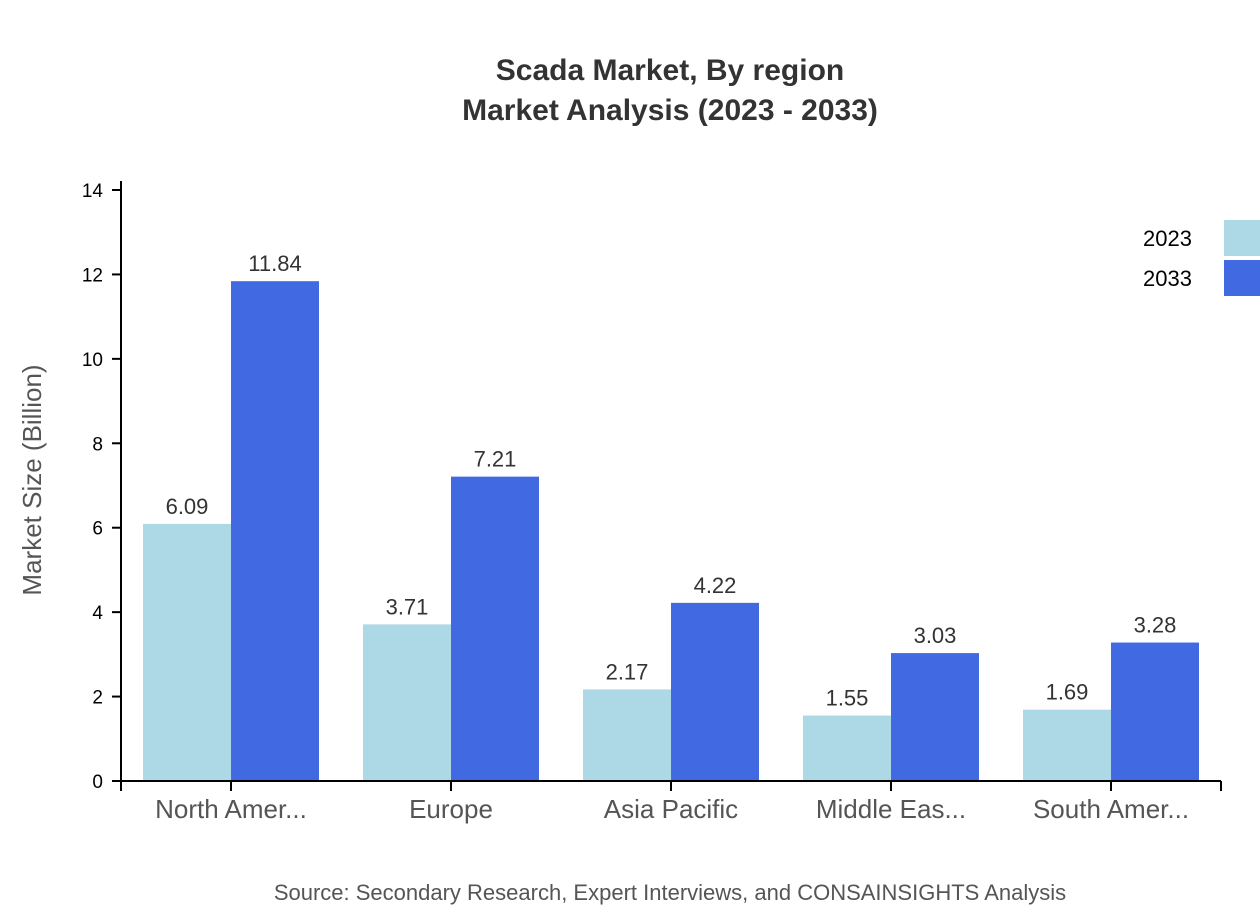 This screenshot has width=1260, height=920. I want to click on legend-label: 2023, so click(1167, 238).